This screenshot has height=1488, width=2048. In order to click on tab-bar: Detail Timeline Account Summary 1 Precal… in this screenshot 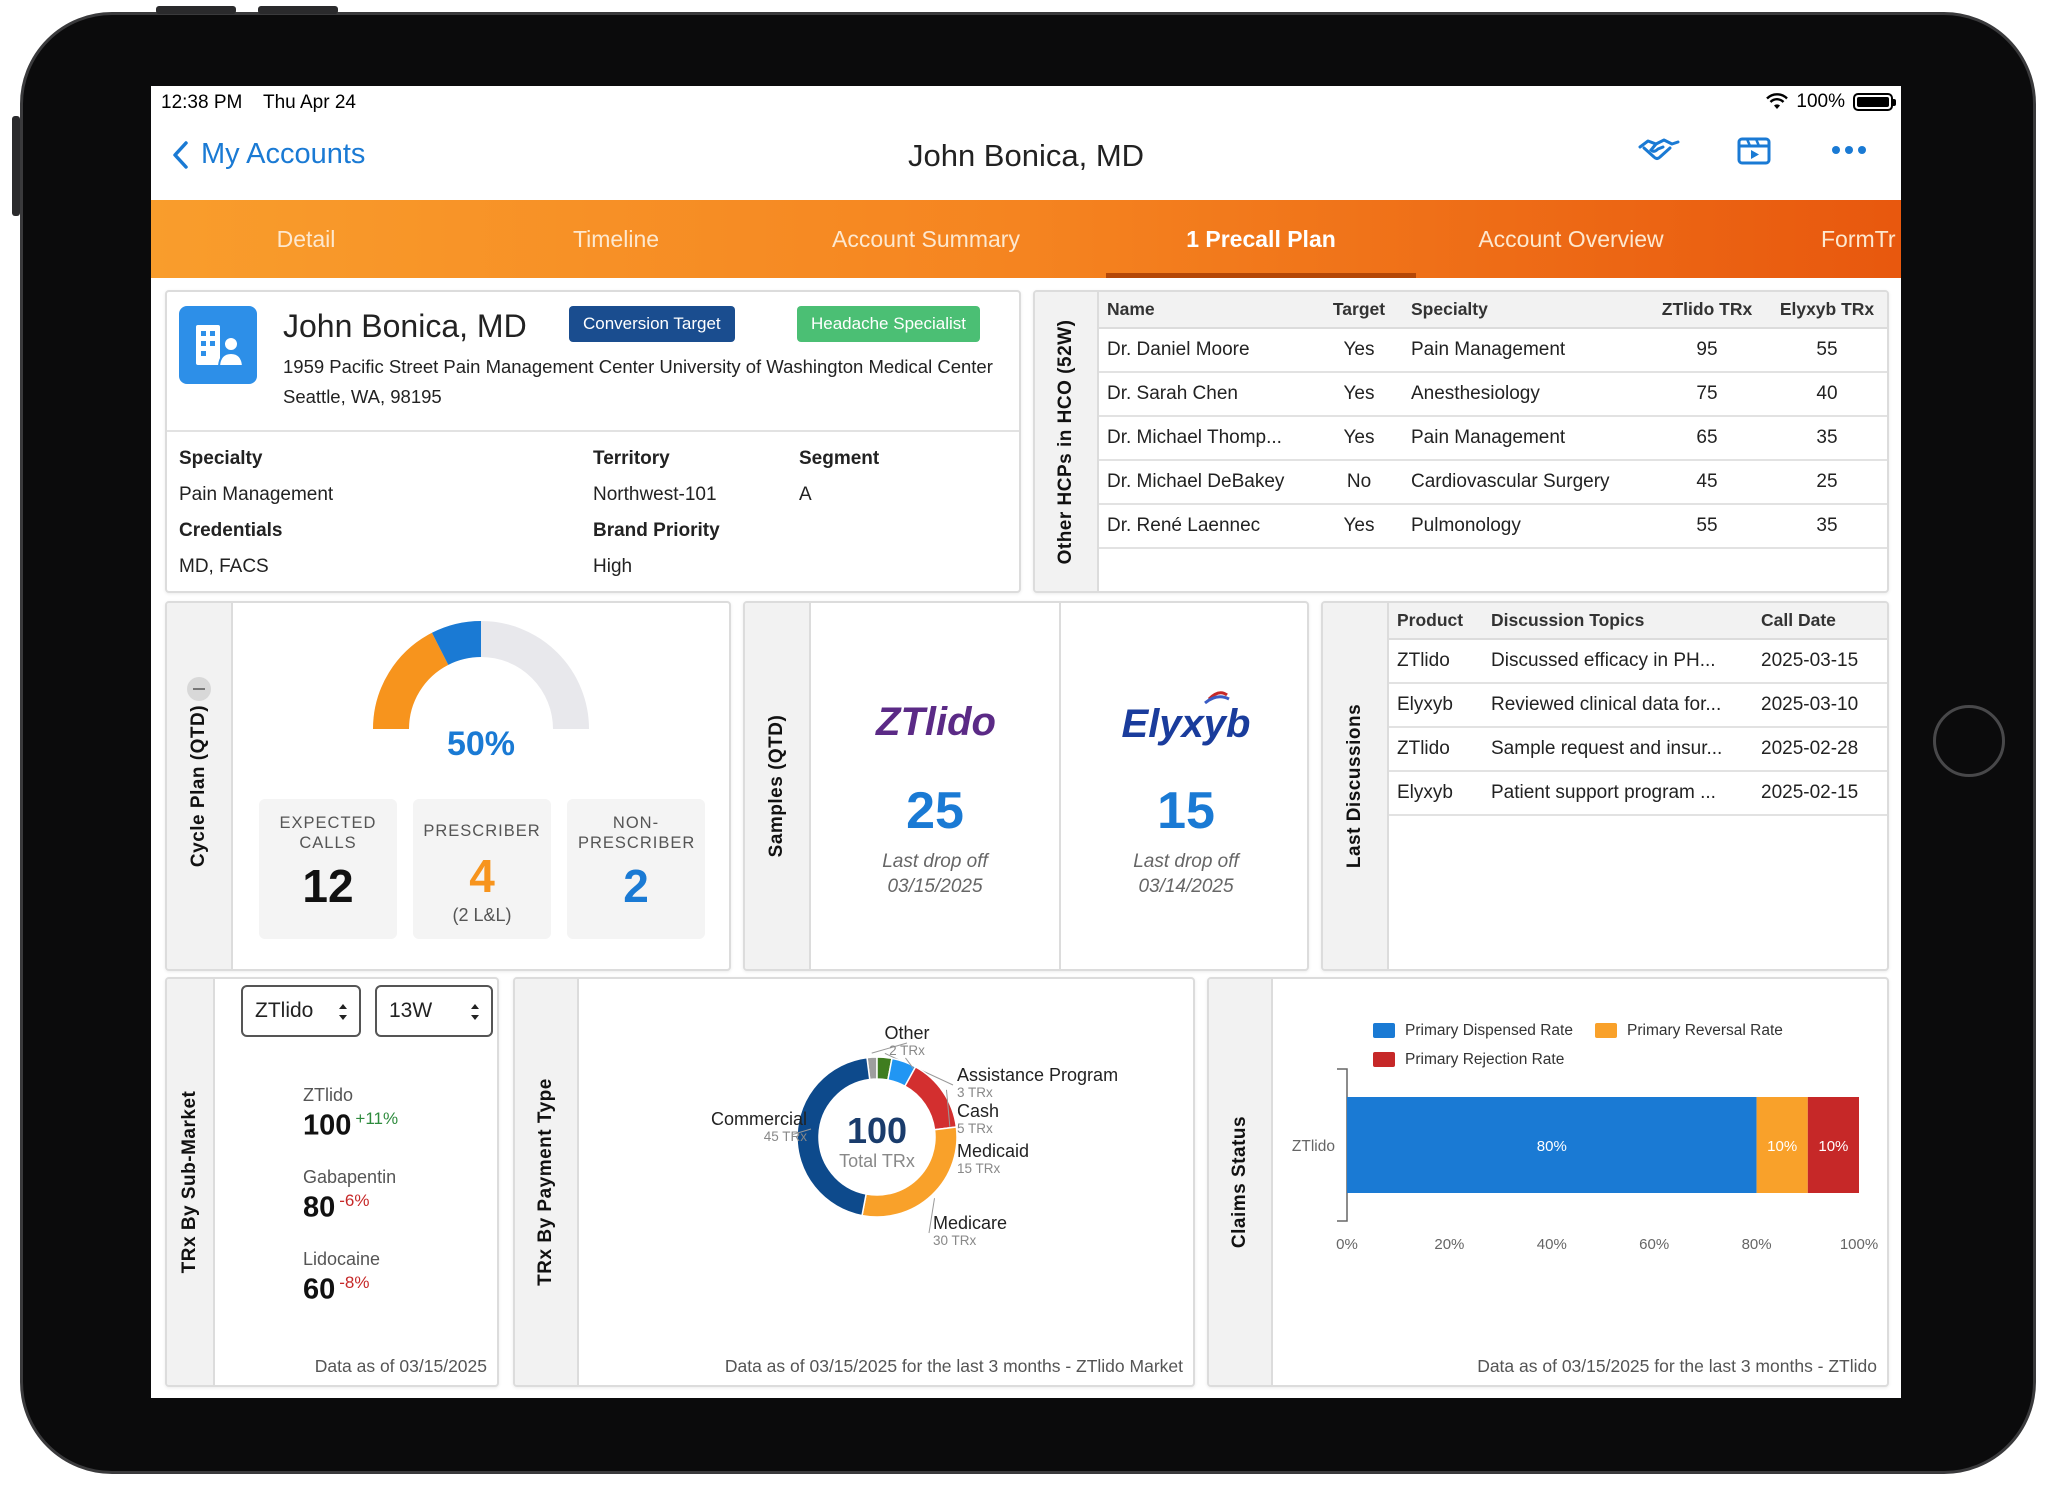, I will do `click(1026, 239)`.